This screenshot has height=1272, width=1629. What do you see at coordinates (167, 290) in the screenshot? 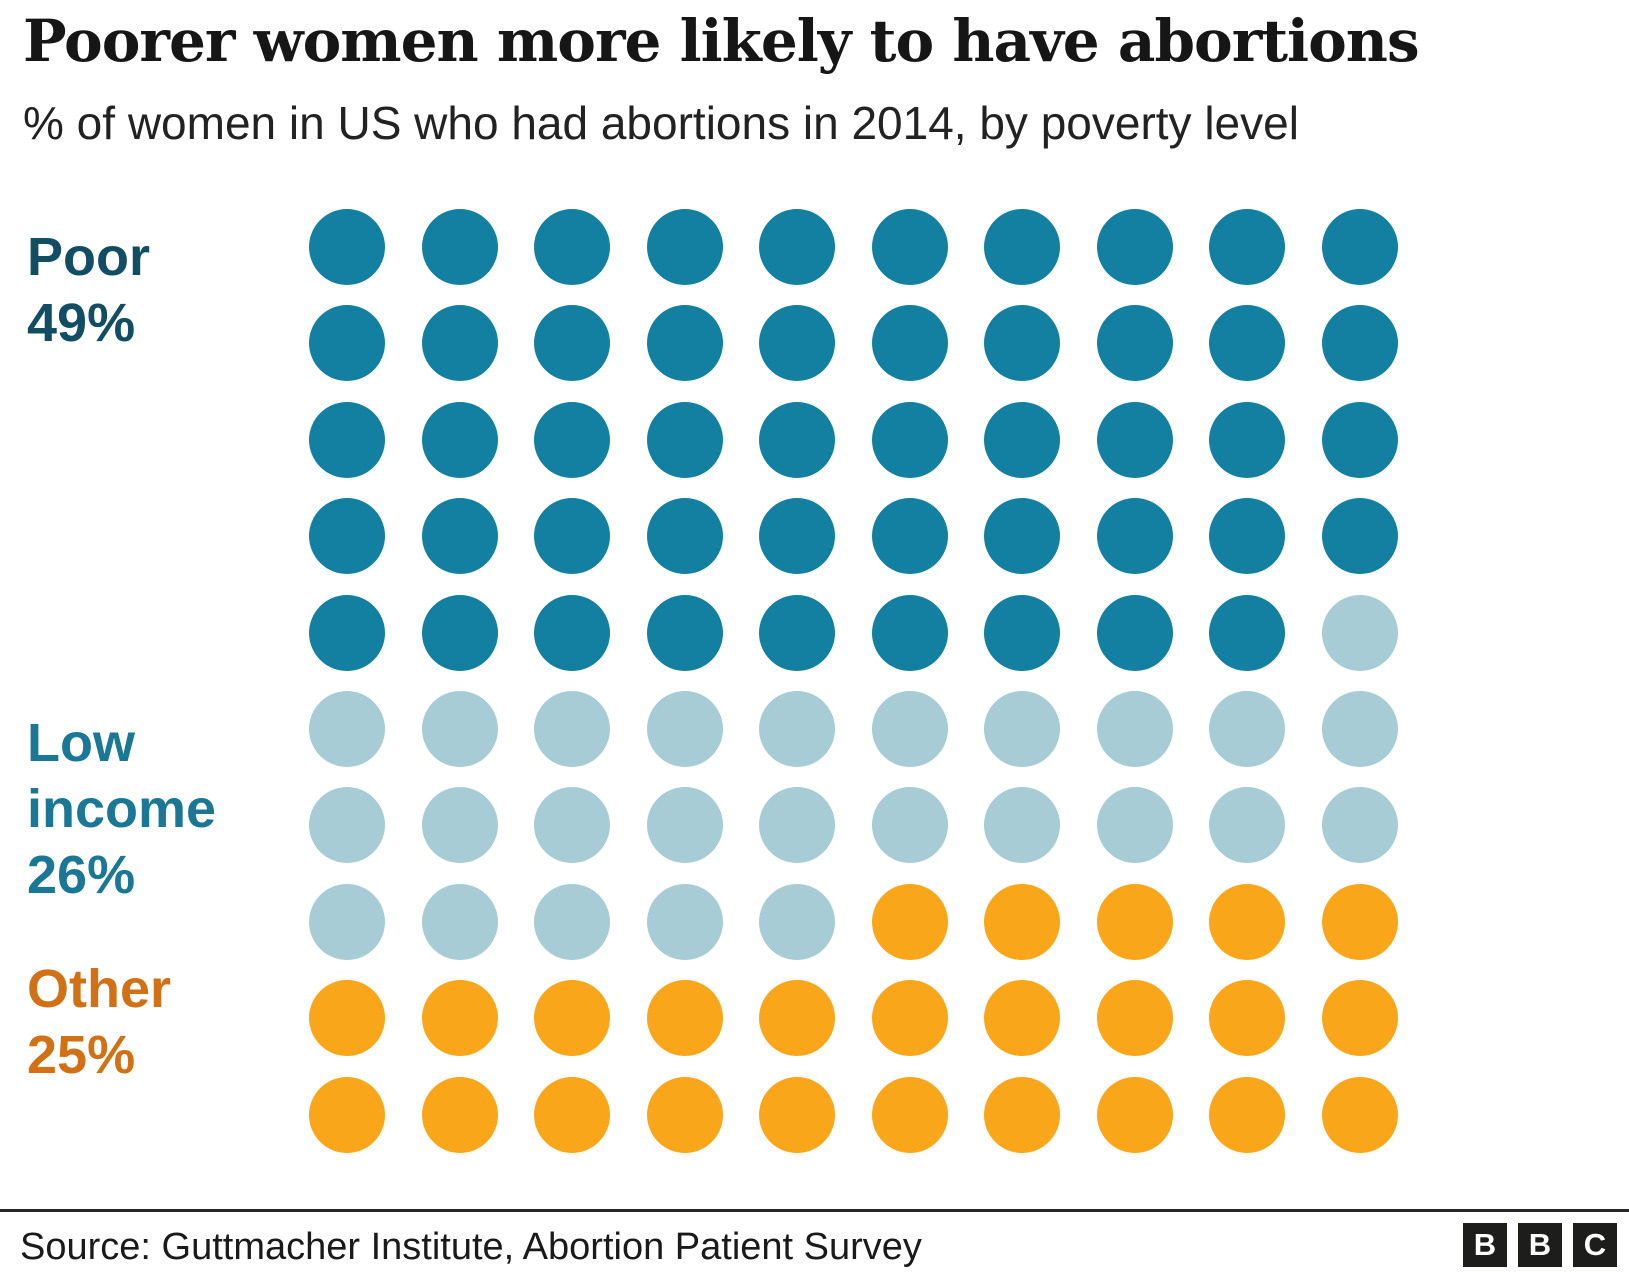
I see `category-label-poor: Poor 49%` at bounding box center [167, 290].